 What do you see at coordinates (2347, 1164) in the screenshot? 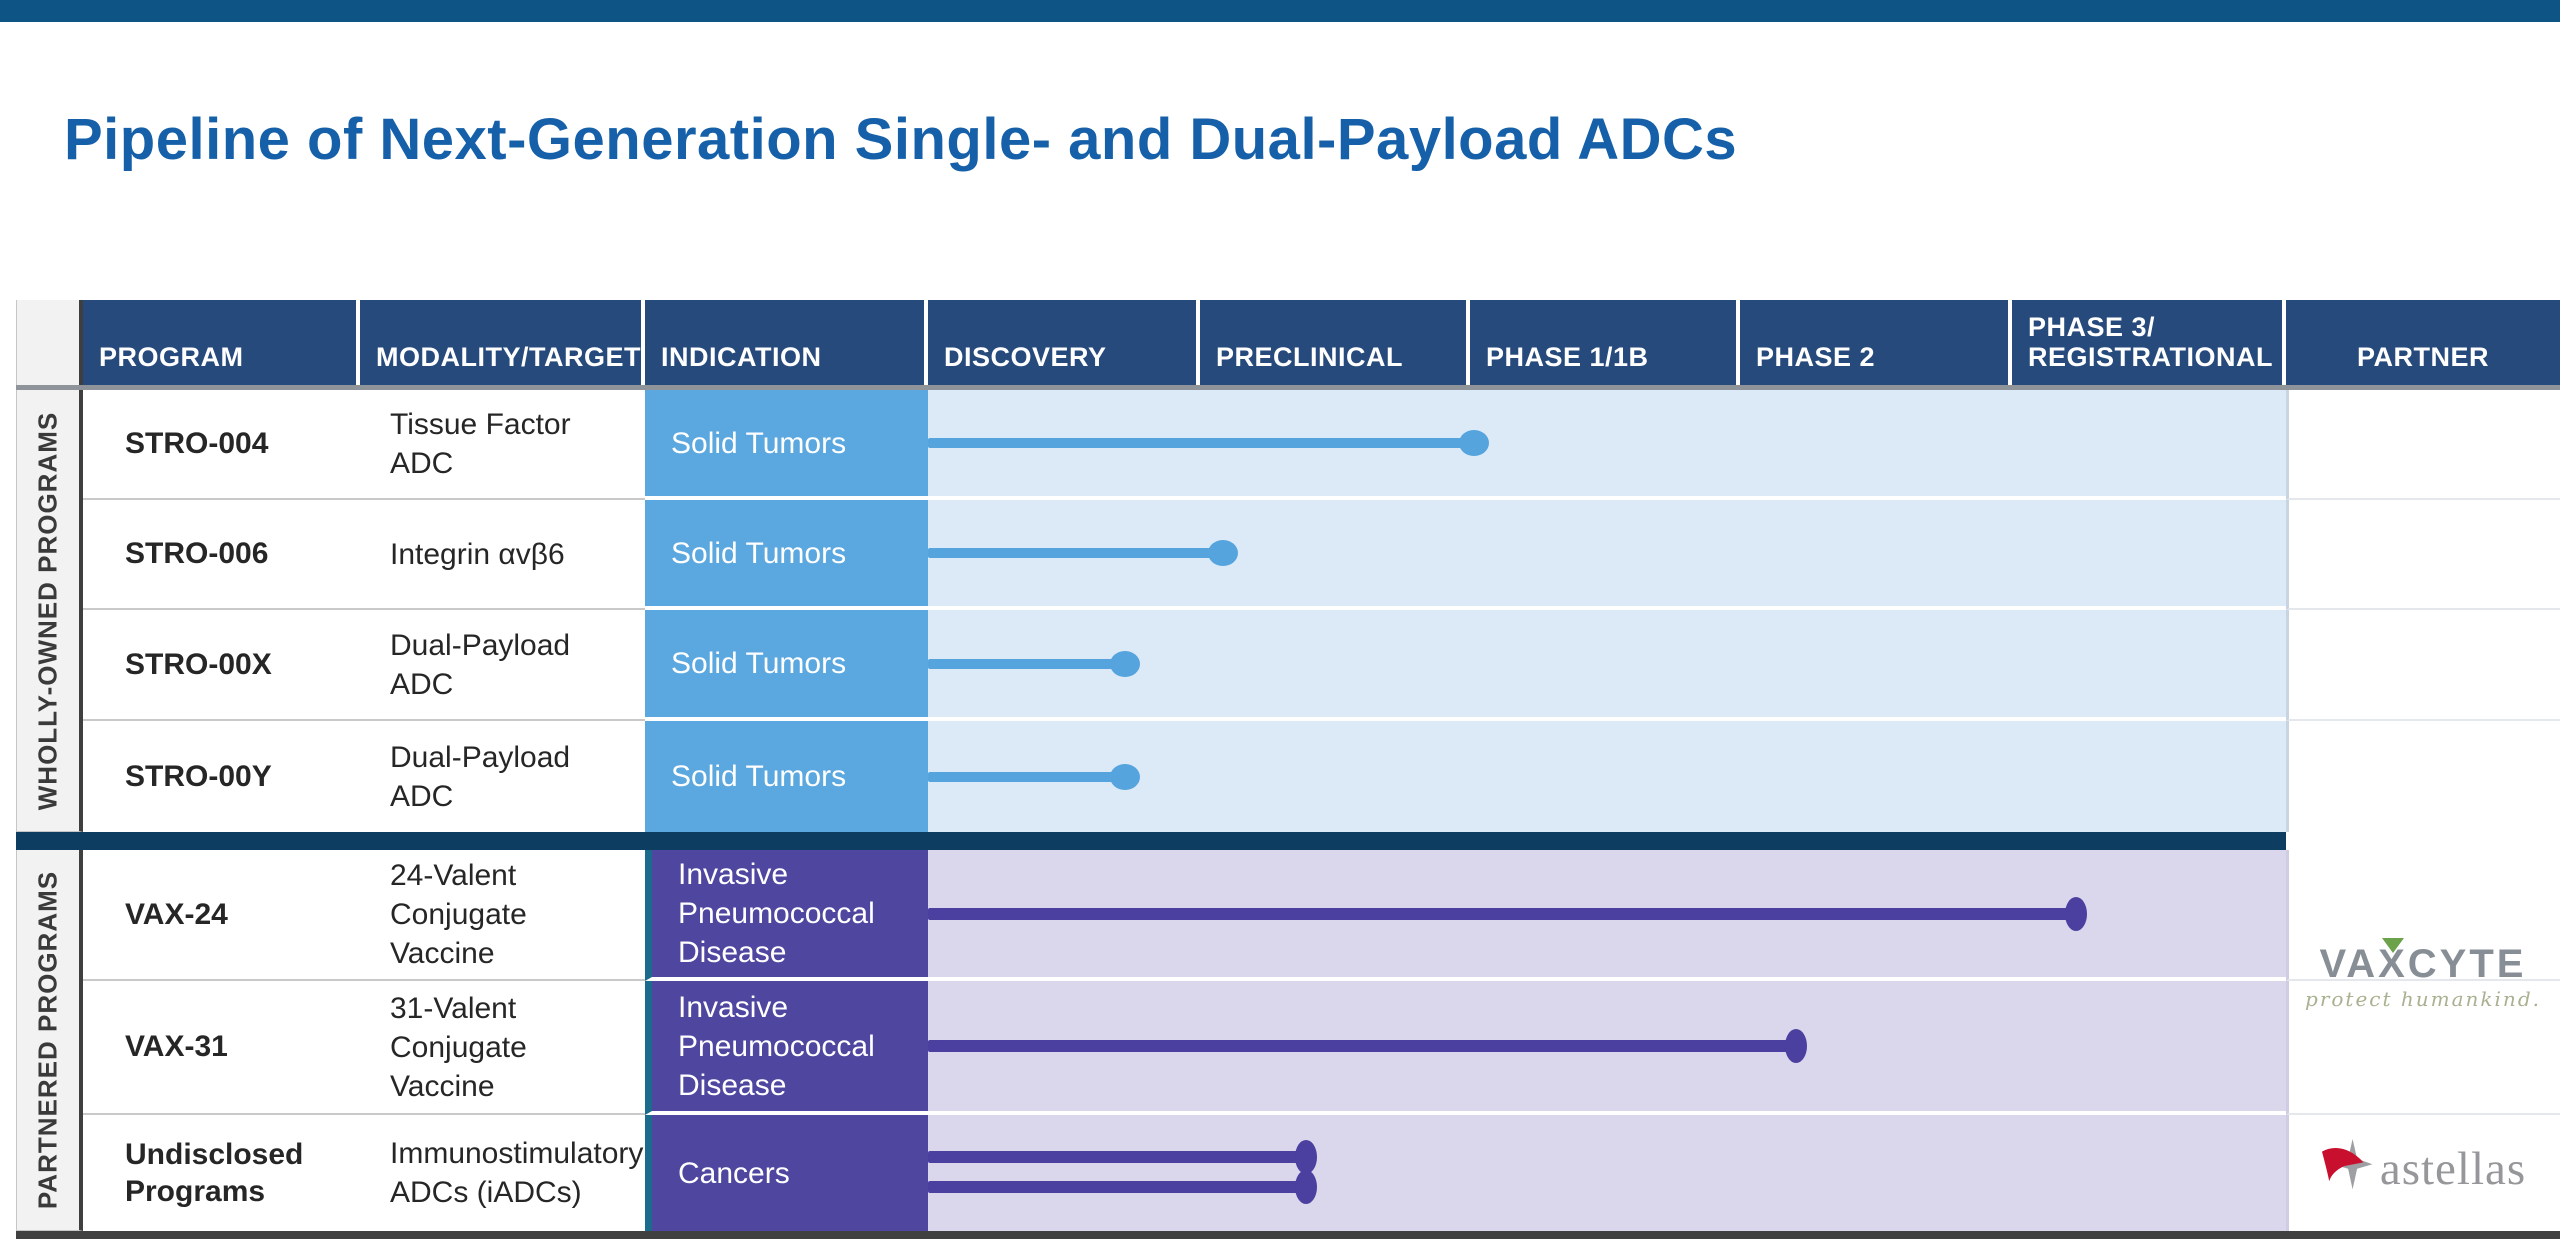
I see `astellas-star-icon` at bounding box center [2347, 1164].